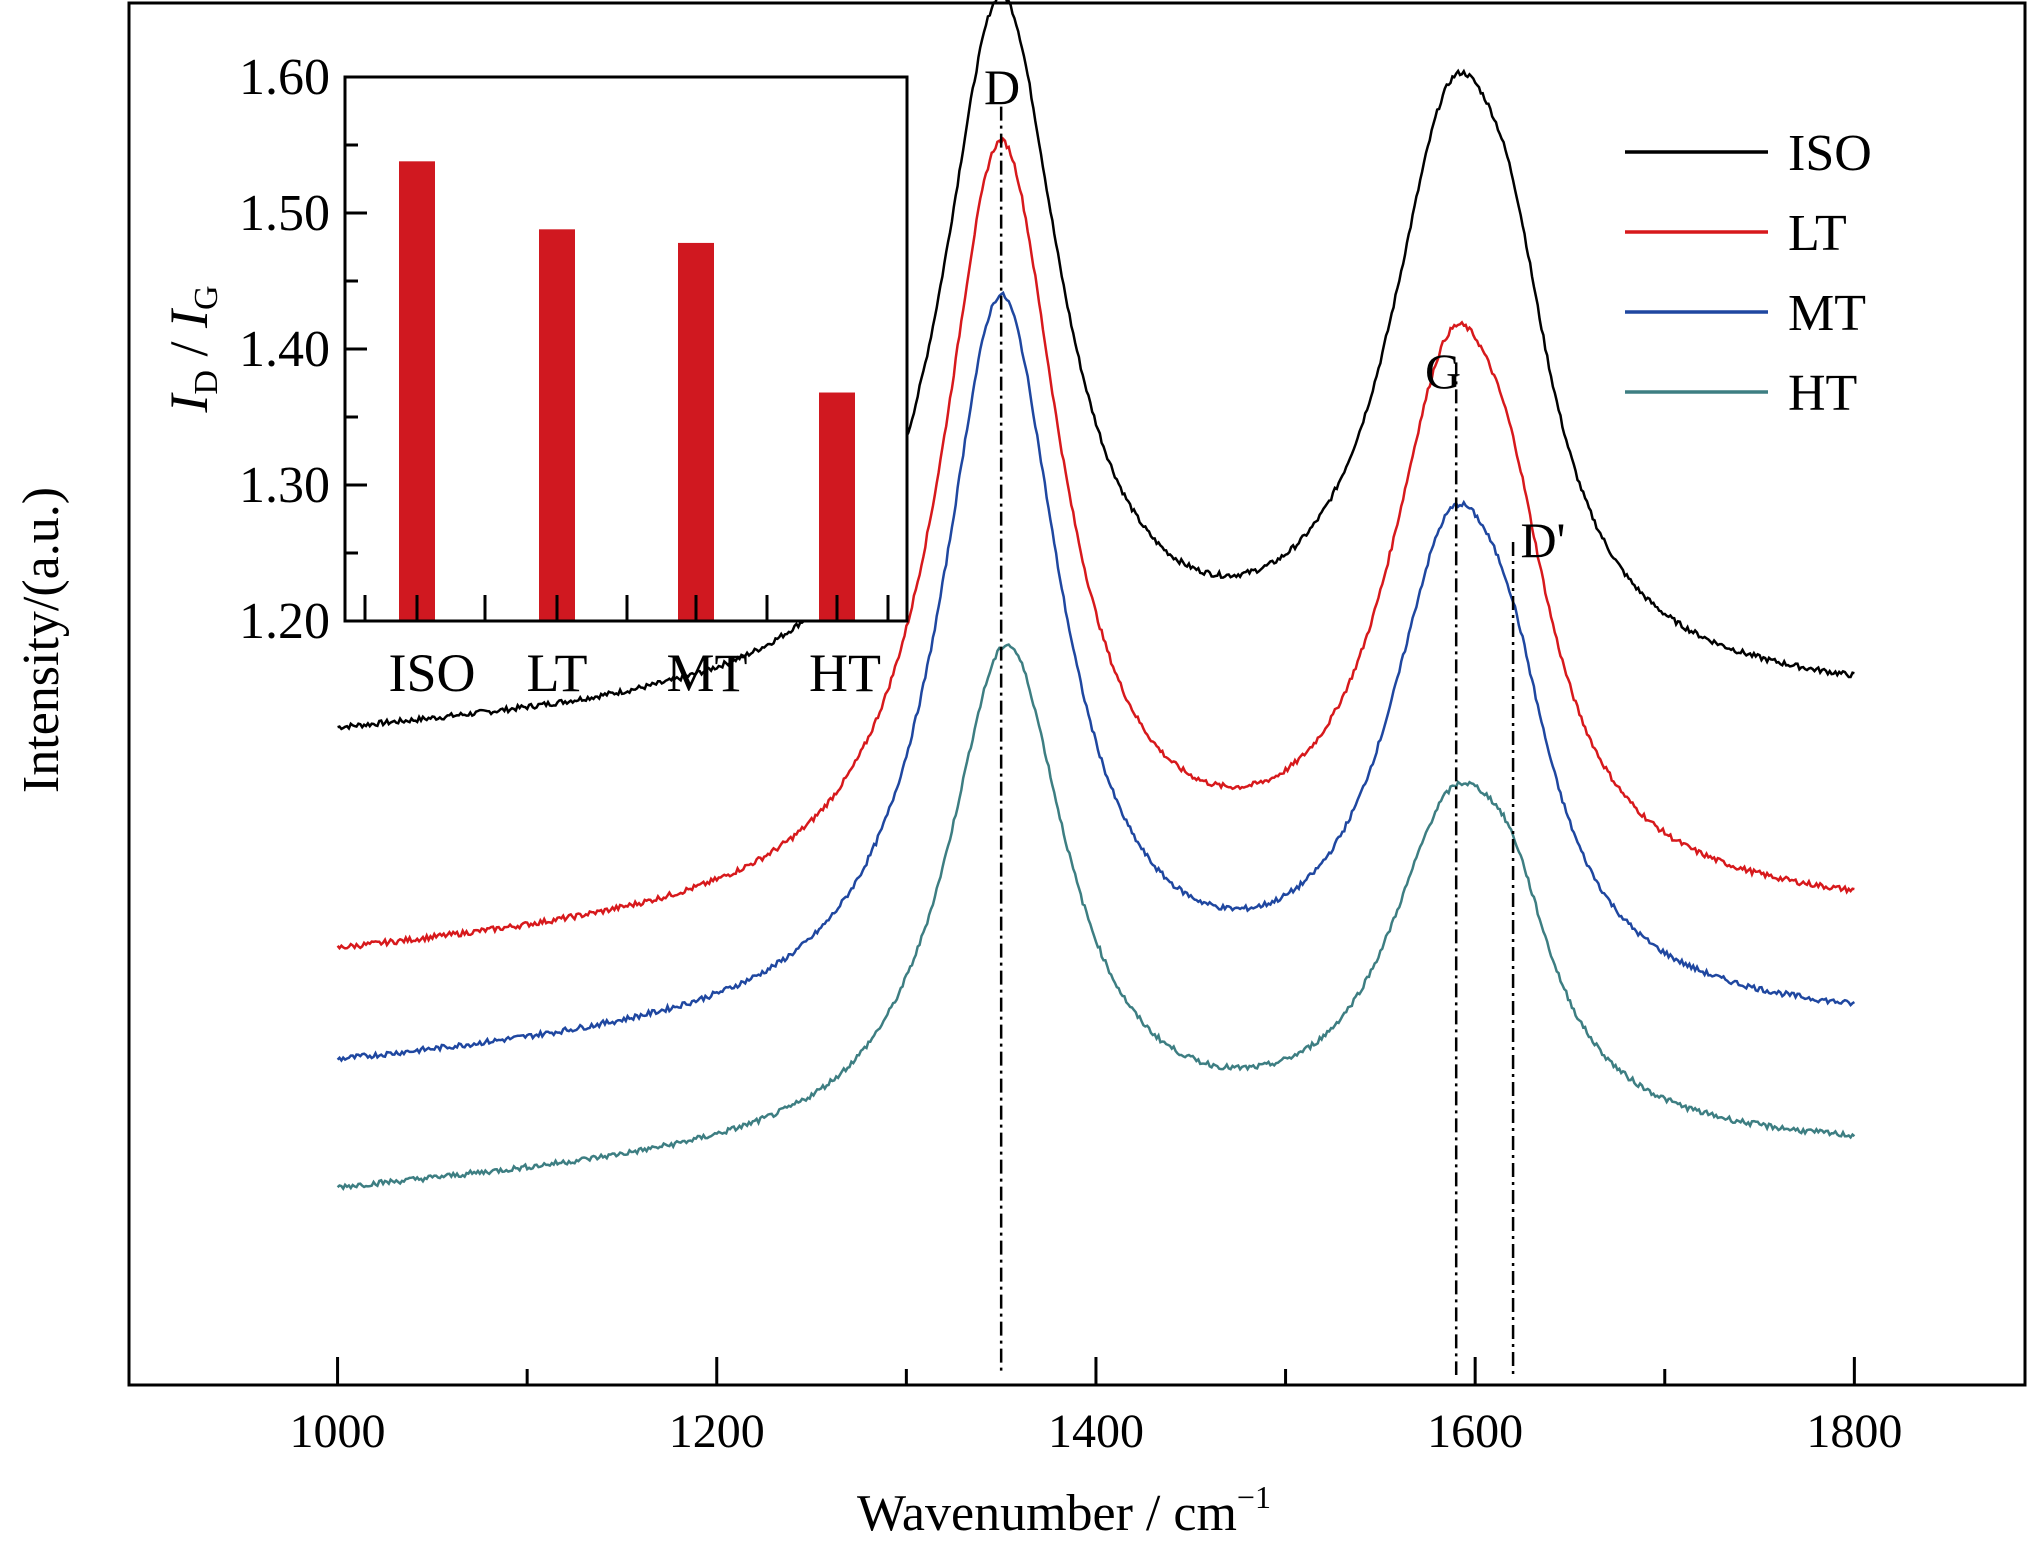 Image resolution: width=2029 pixels, height=1557 pixels. I want to click on inset-y-axis-label: ID / IG, so click(192, 349).